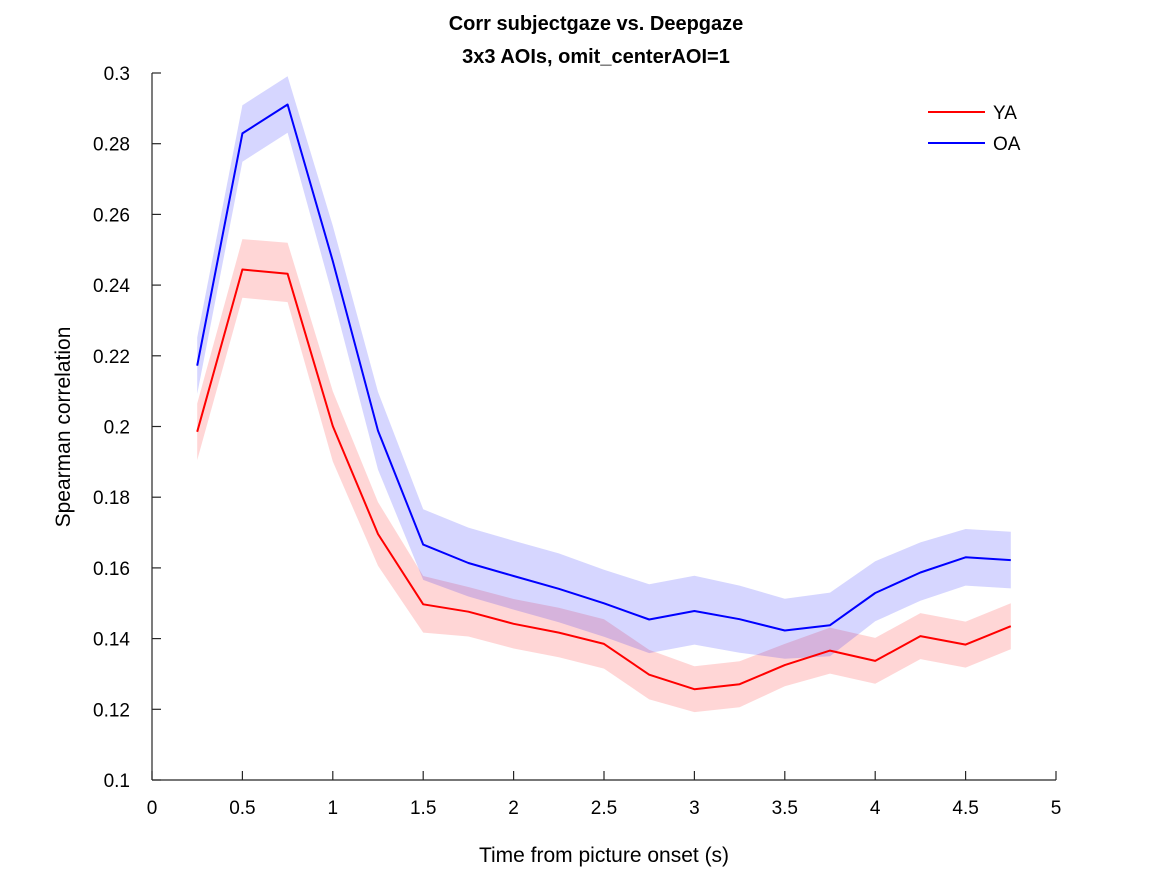 The image size is (1167, 875). Describe the element at coordinates (974, 129) in the screenshot. I see `legend: YA OA` at that location.